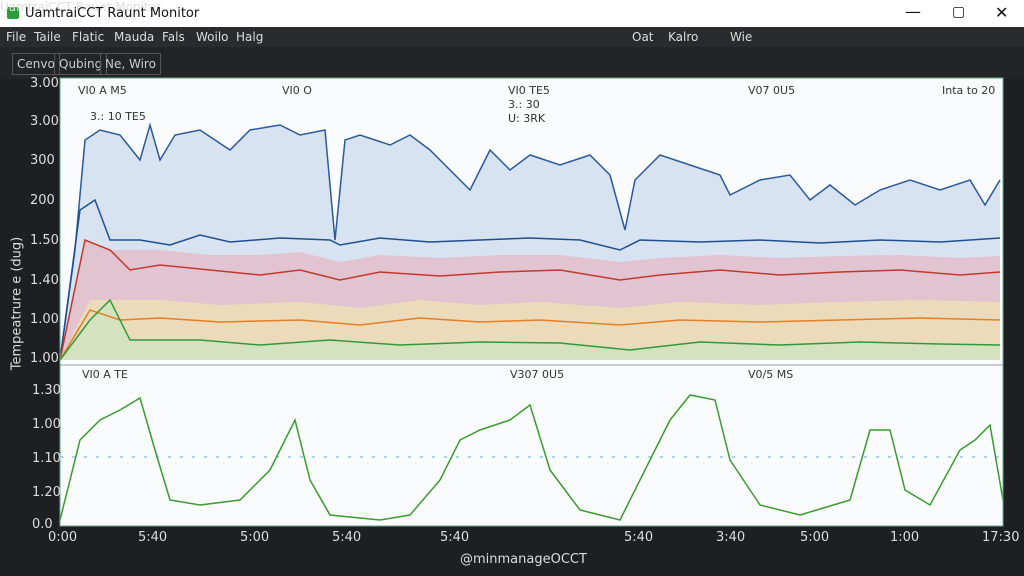 Image resolution: width=1024 pixels, height=576 pixels. I want to click on y-tick-label: 1.10, so click(46, 458).